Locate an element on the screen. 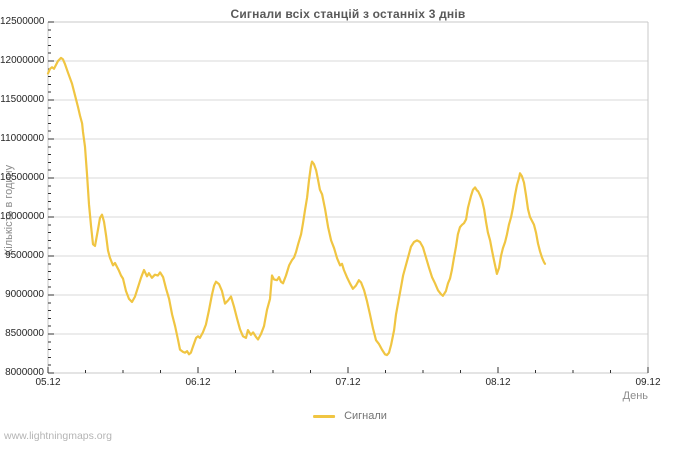 This screenshot has width=700, height=450. x-tick-label: 07.12 is located at coordinates (348, 382).